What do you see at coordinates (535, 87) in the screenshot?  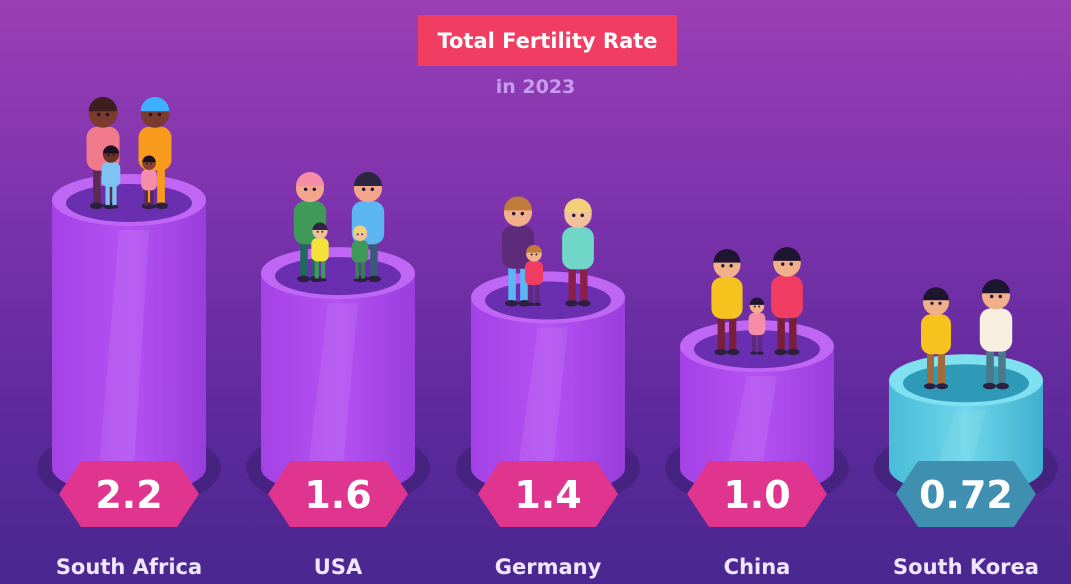 I see `chart-subtitle: in 2023` at bounding box center [535, 87].